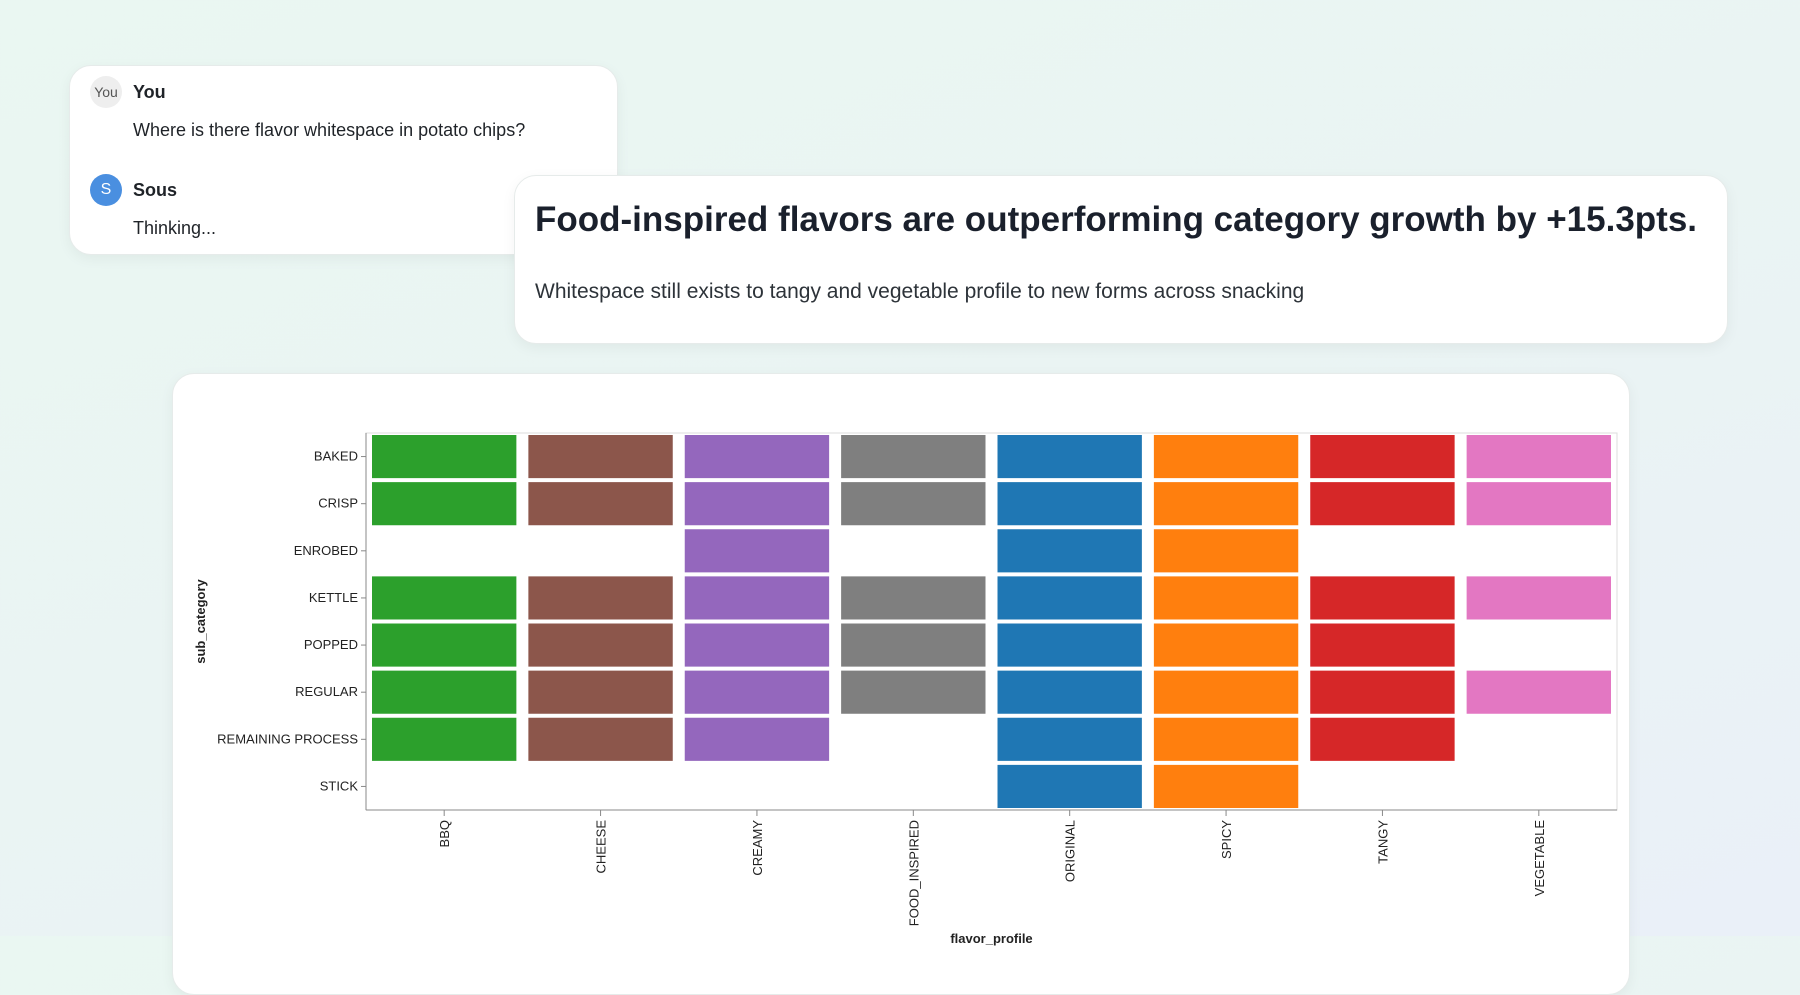 The image size is (1800, 995). What do you see at coordinates (326, 550) in the screenshot?
I see `y-tick-label: ENROBED` at bounding box center [326, 550].